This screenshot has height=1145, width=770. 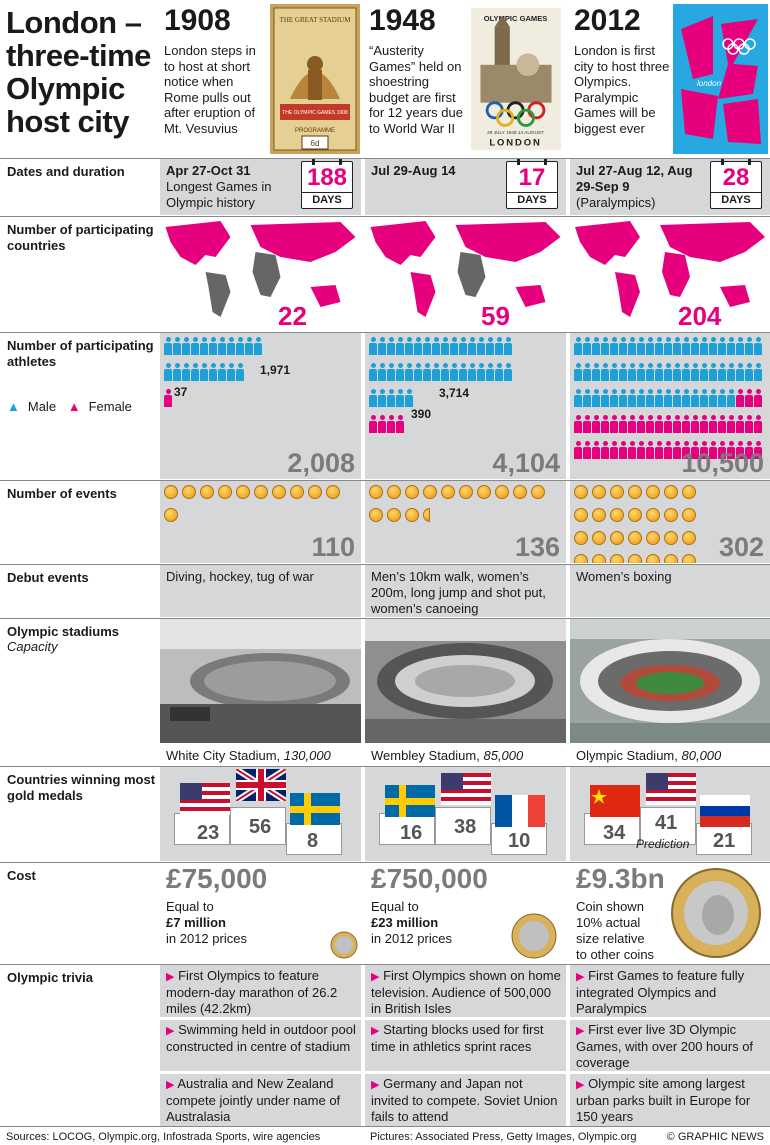 I want to click on sweden-flag, so click(x=410, y=801).